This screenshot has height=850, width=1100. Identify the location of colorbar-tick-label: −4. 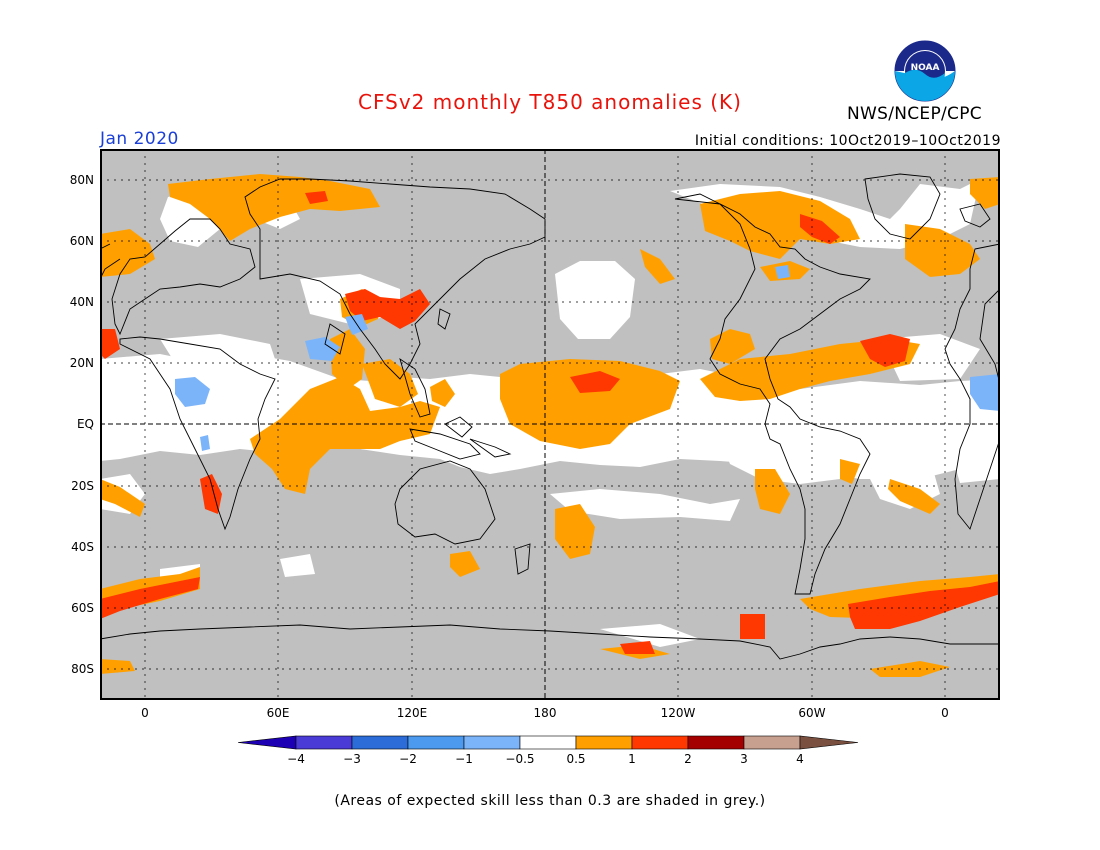
(296, 759).